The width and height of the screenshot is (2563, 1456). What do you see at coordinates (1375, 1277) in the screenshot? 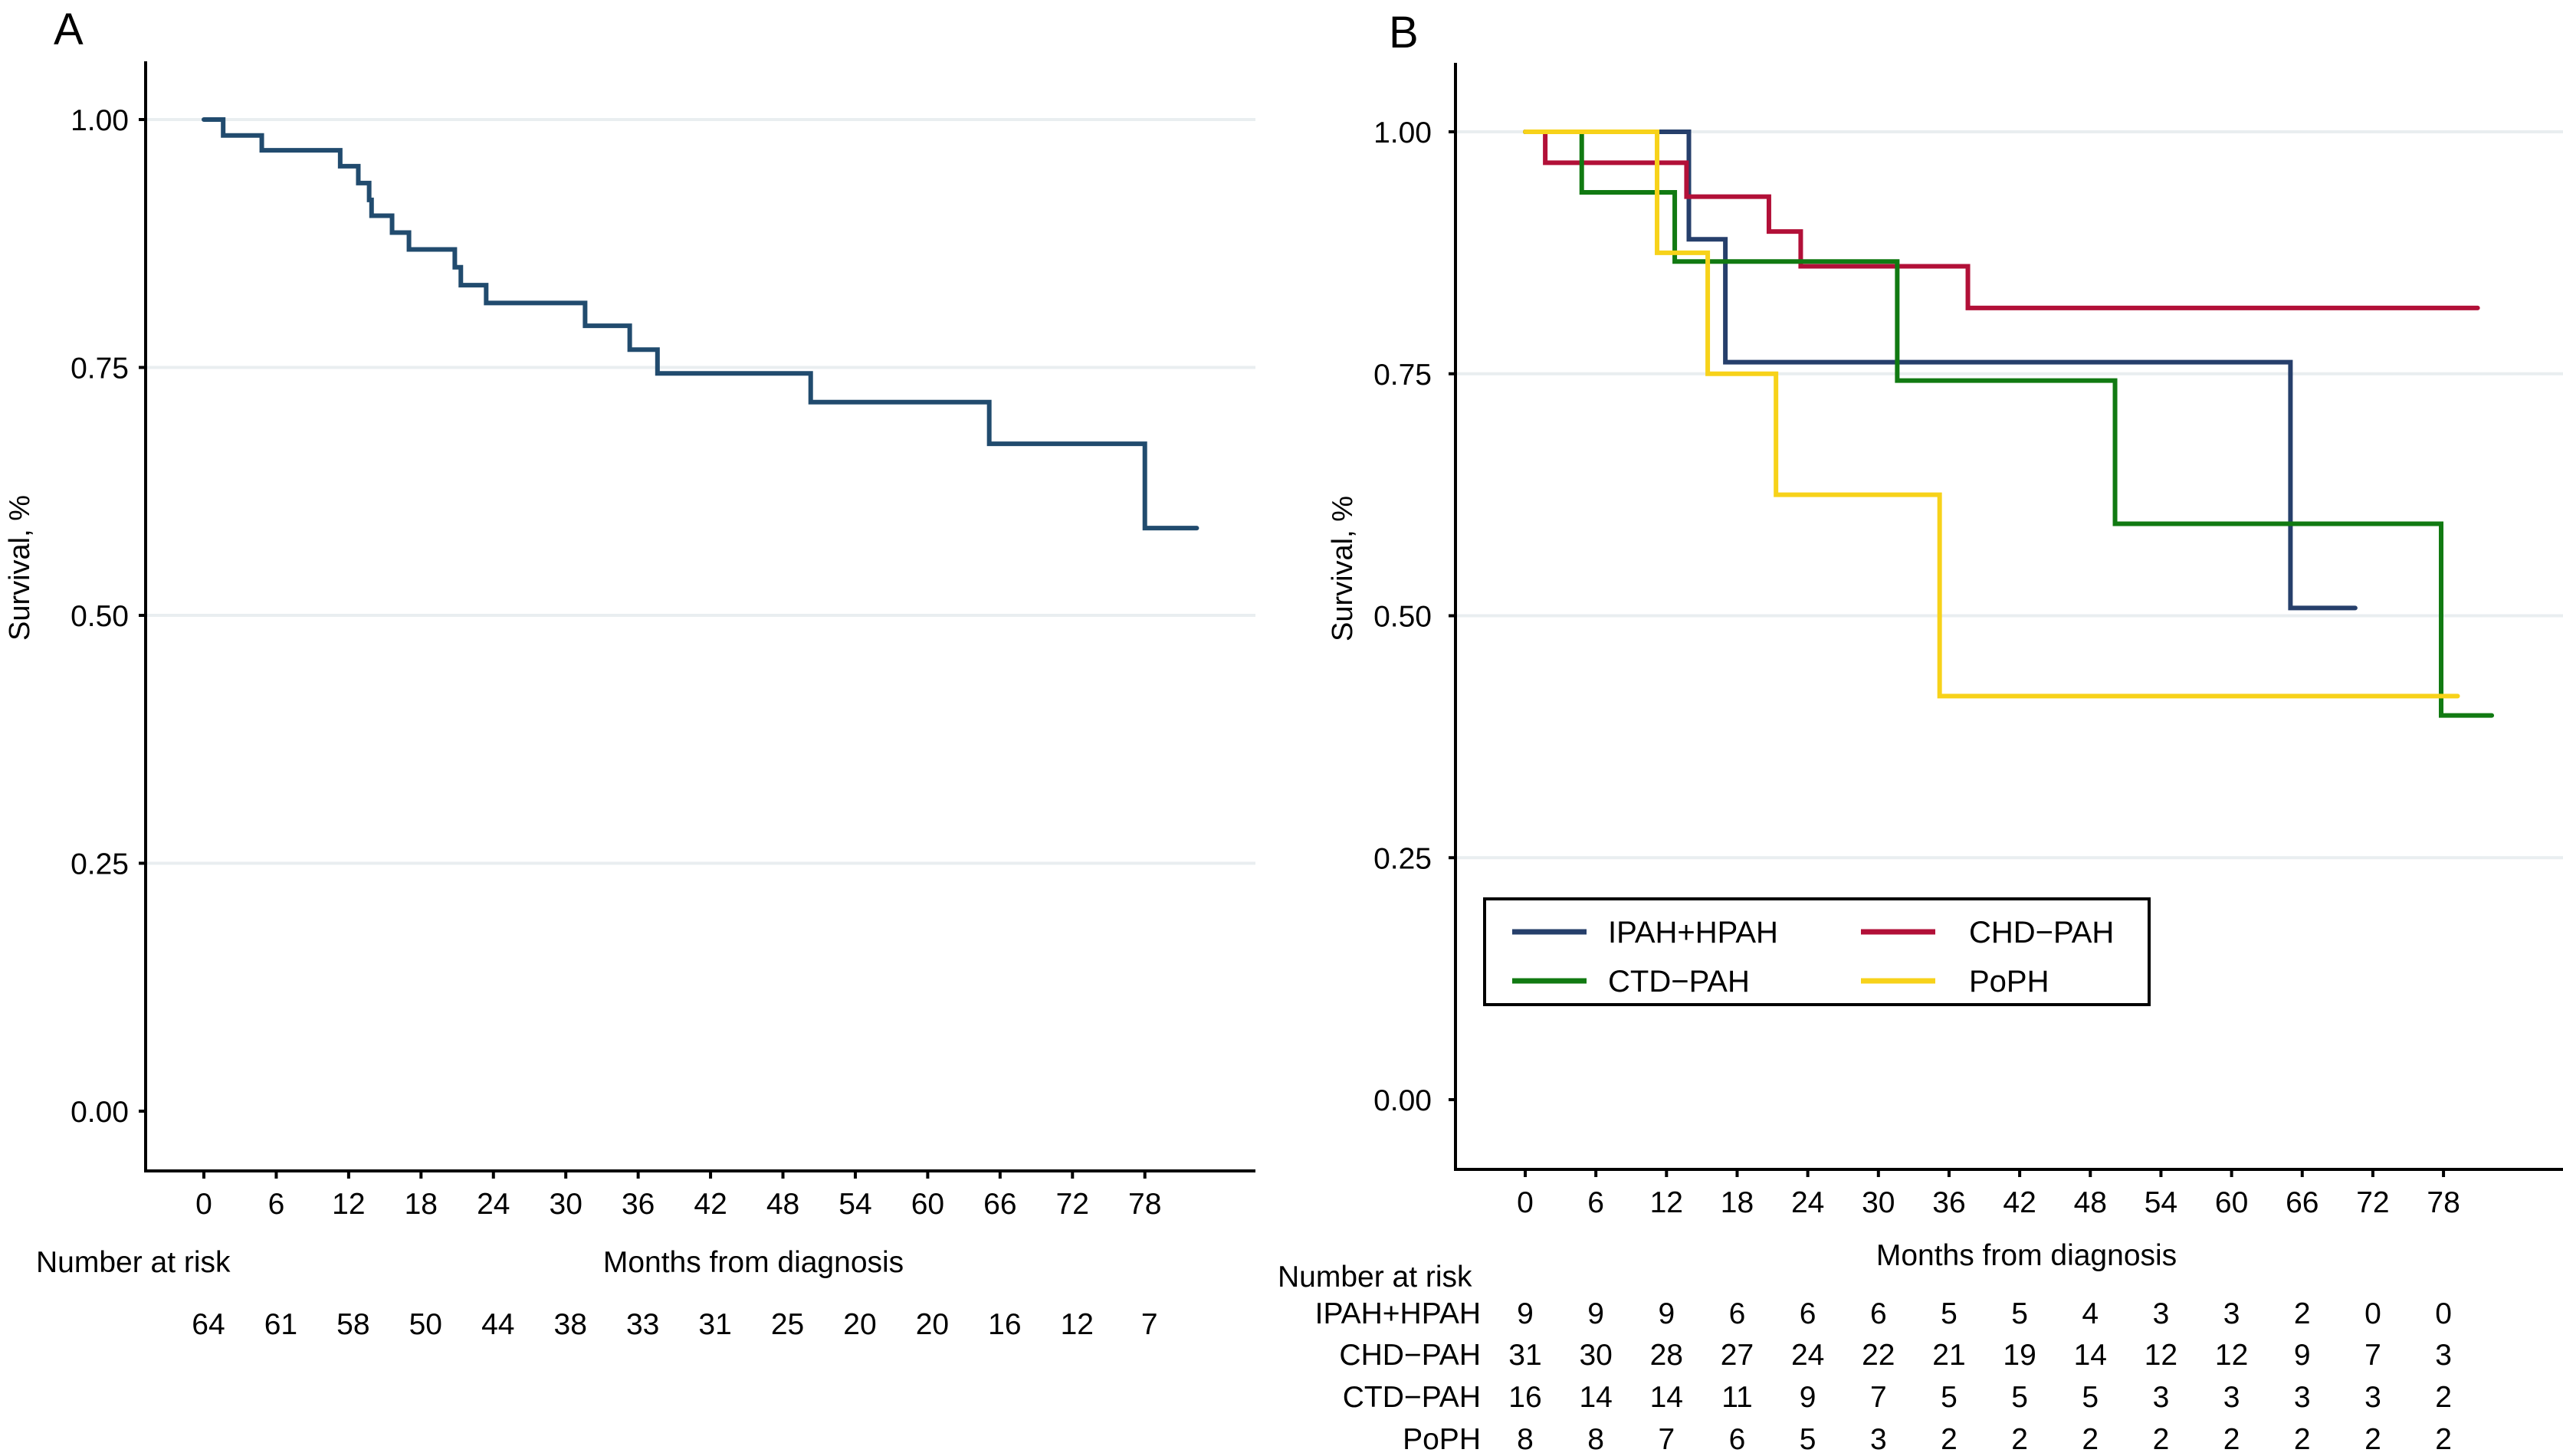
I see `panel-b-risk-table-title: Number at risk` at bounding box center [1375, 1277].